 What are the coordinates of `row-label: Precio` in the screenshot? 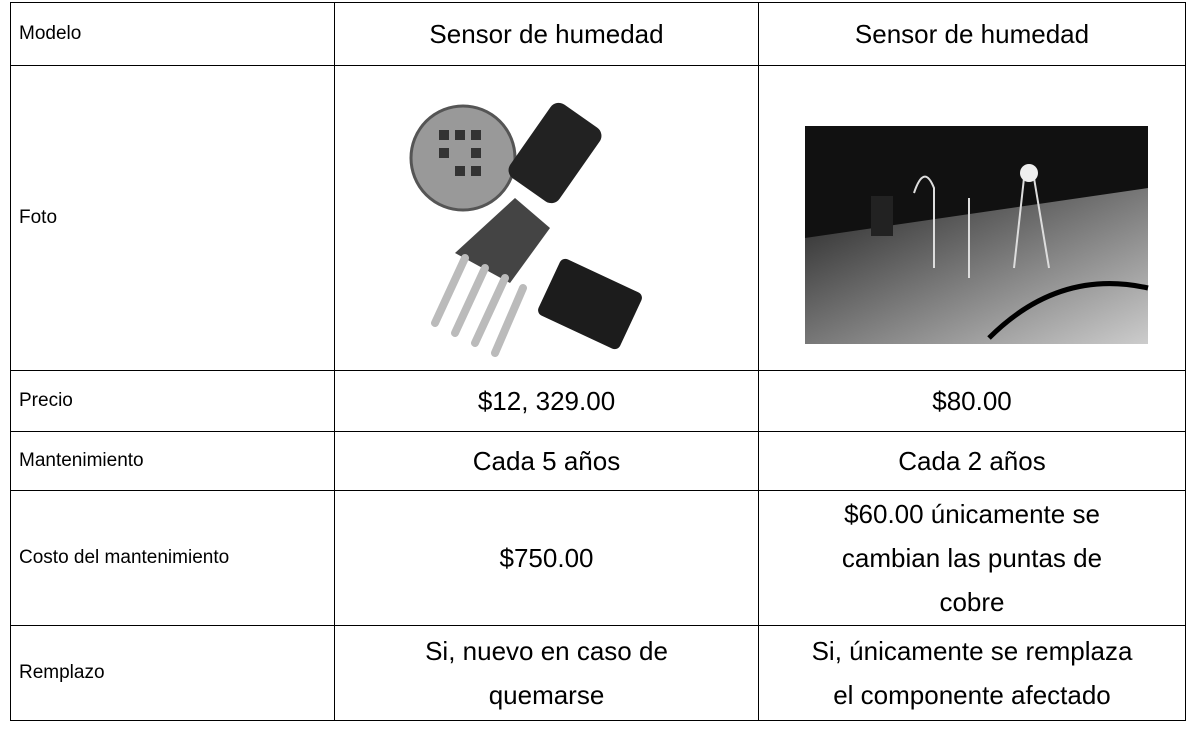 It's located at (172, 401).